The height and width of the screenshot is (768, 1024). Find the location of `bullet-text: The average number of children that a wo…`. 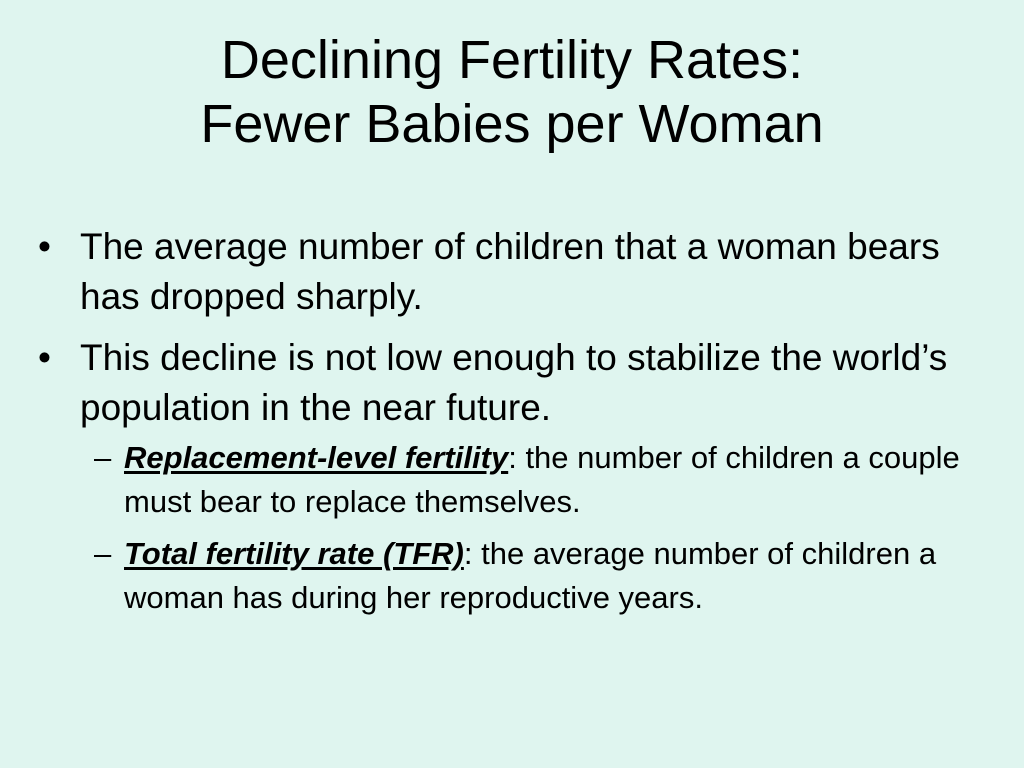

bullet-text: The average number of children that a wo… is located at coordinates (510, 271).